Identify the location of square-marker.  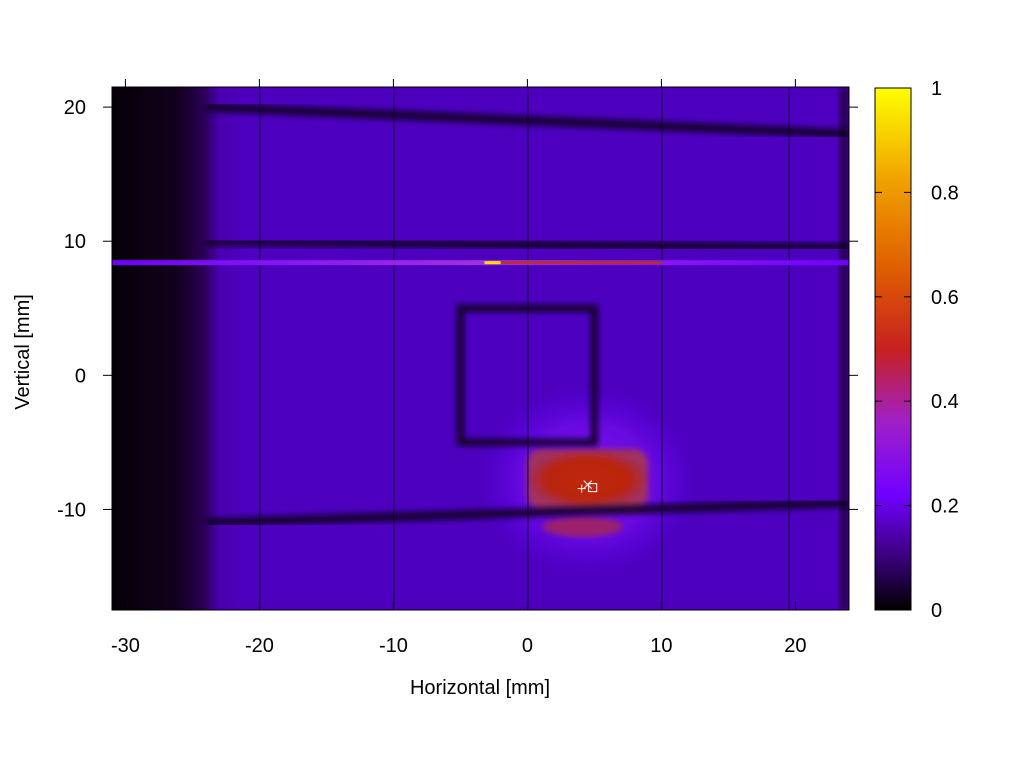
(527, 375).